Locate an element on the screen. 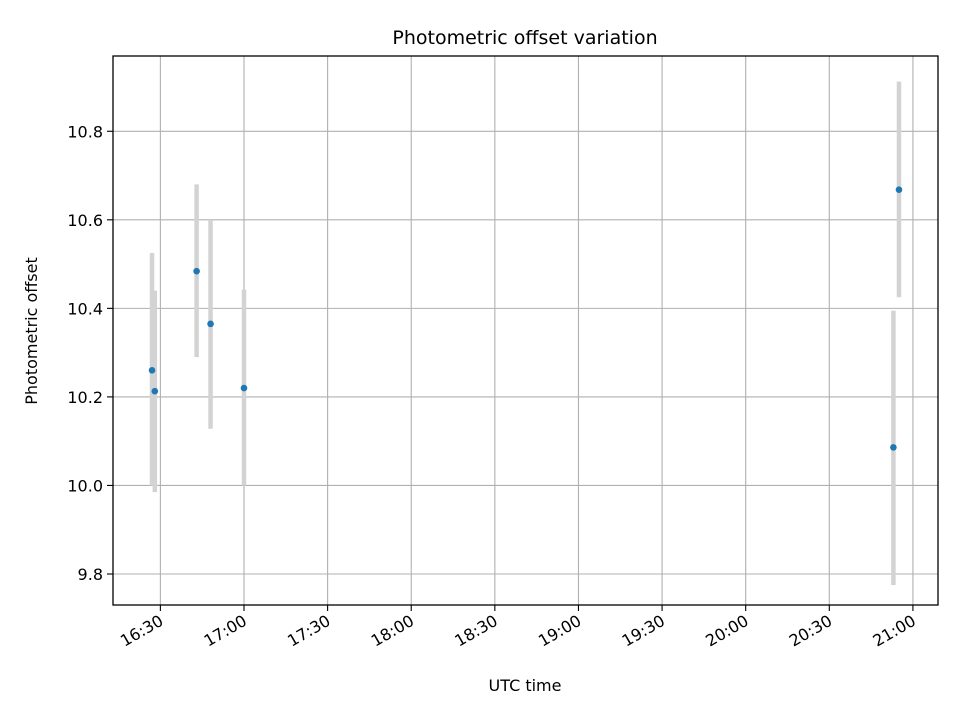 The image size is (960, 720). x-axis-label: UTC time is located at coordinates (525, 685).